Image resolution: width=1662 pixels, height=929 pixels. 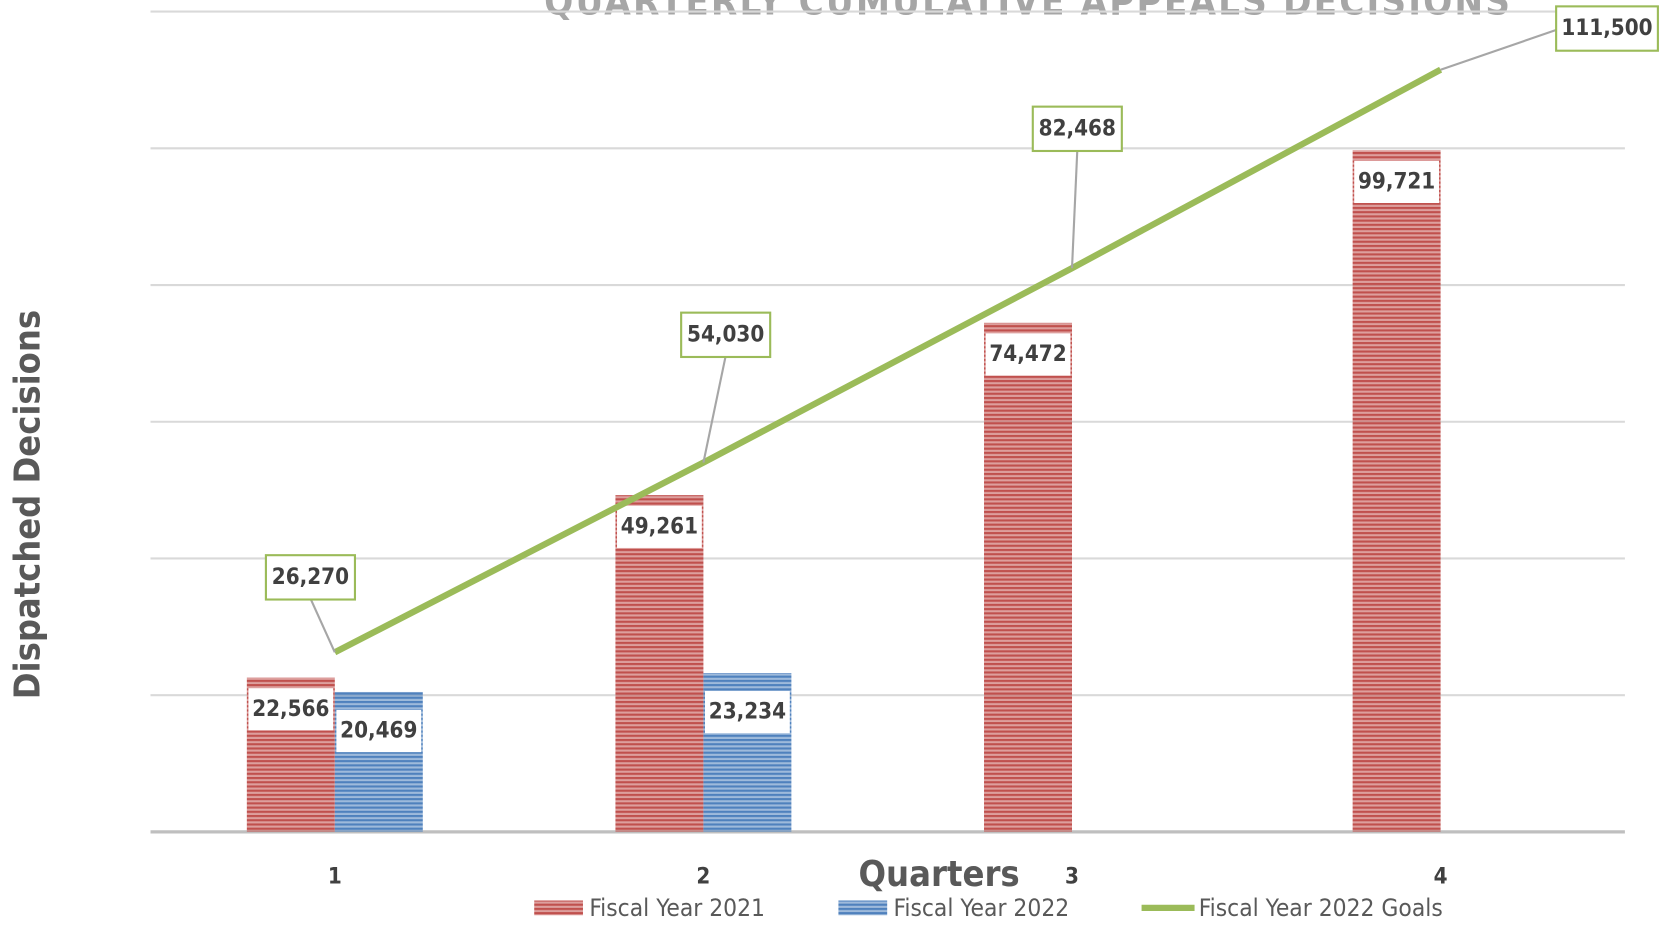 I want to click on data-label: 54,030, so click(x=725, y=334).